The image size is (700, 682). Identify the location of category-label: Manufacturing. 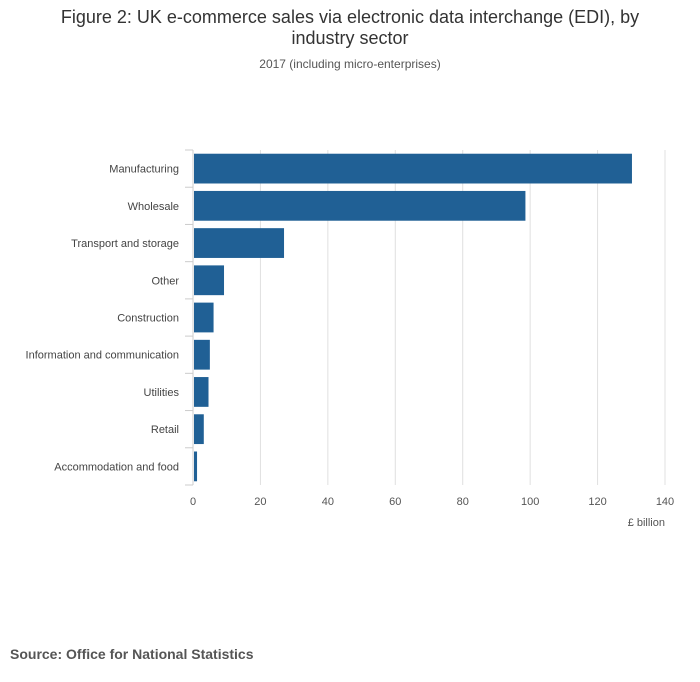
(144, 170).